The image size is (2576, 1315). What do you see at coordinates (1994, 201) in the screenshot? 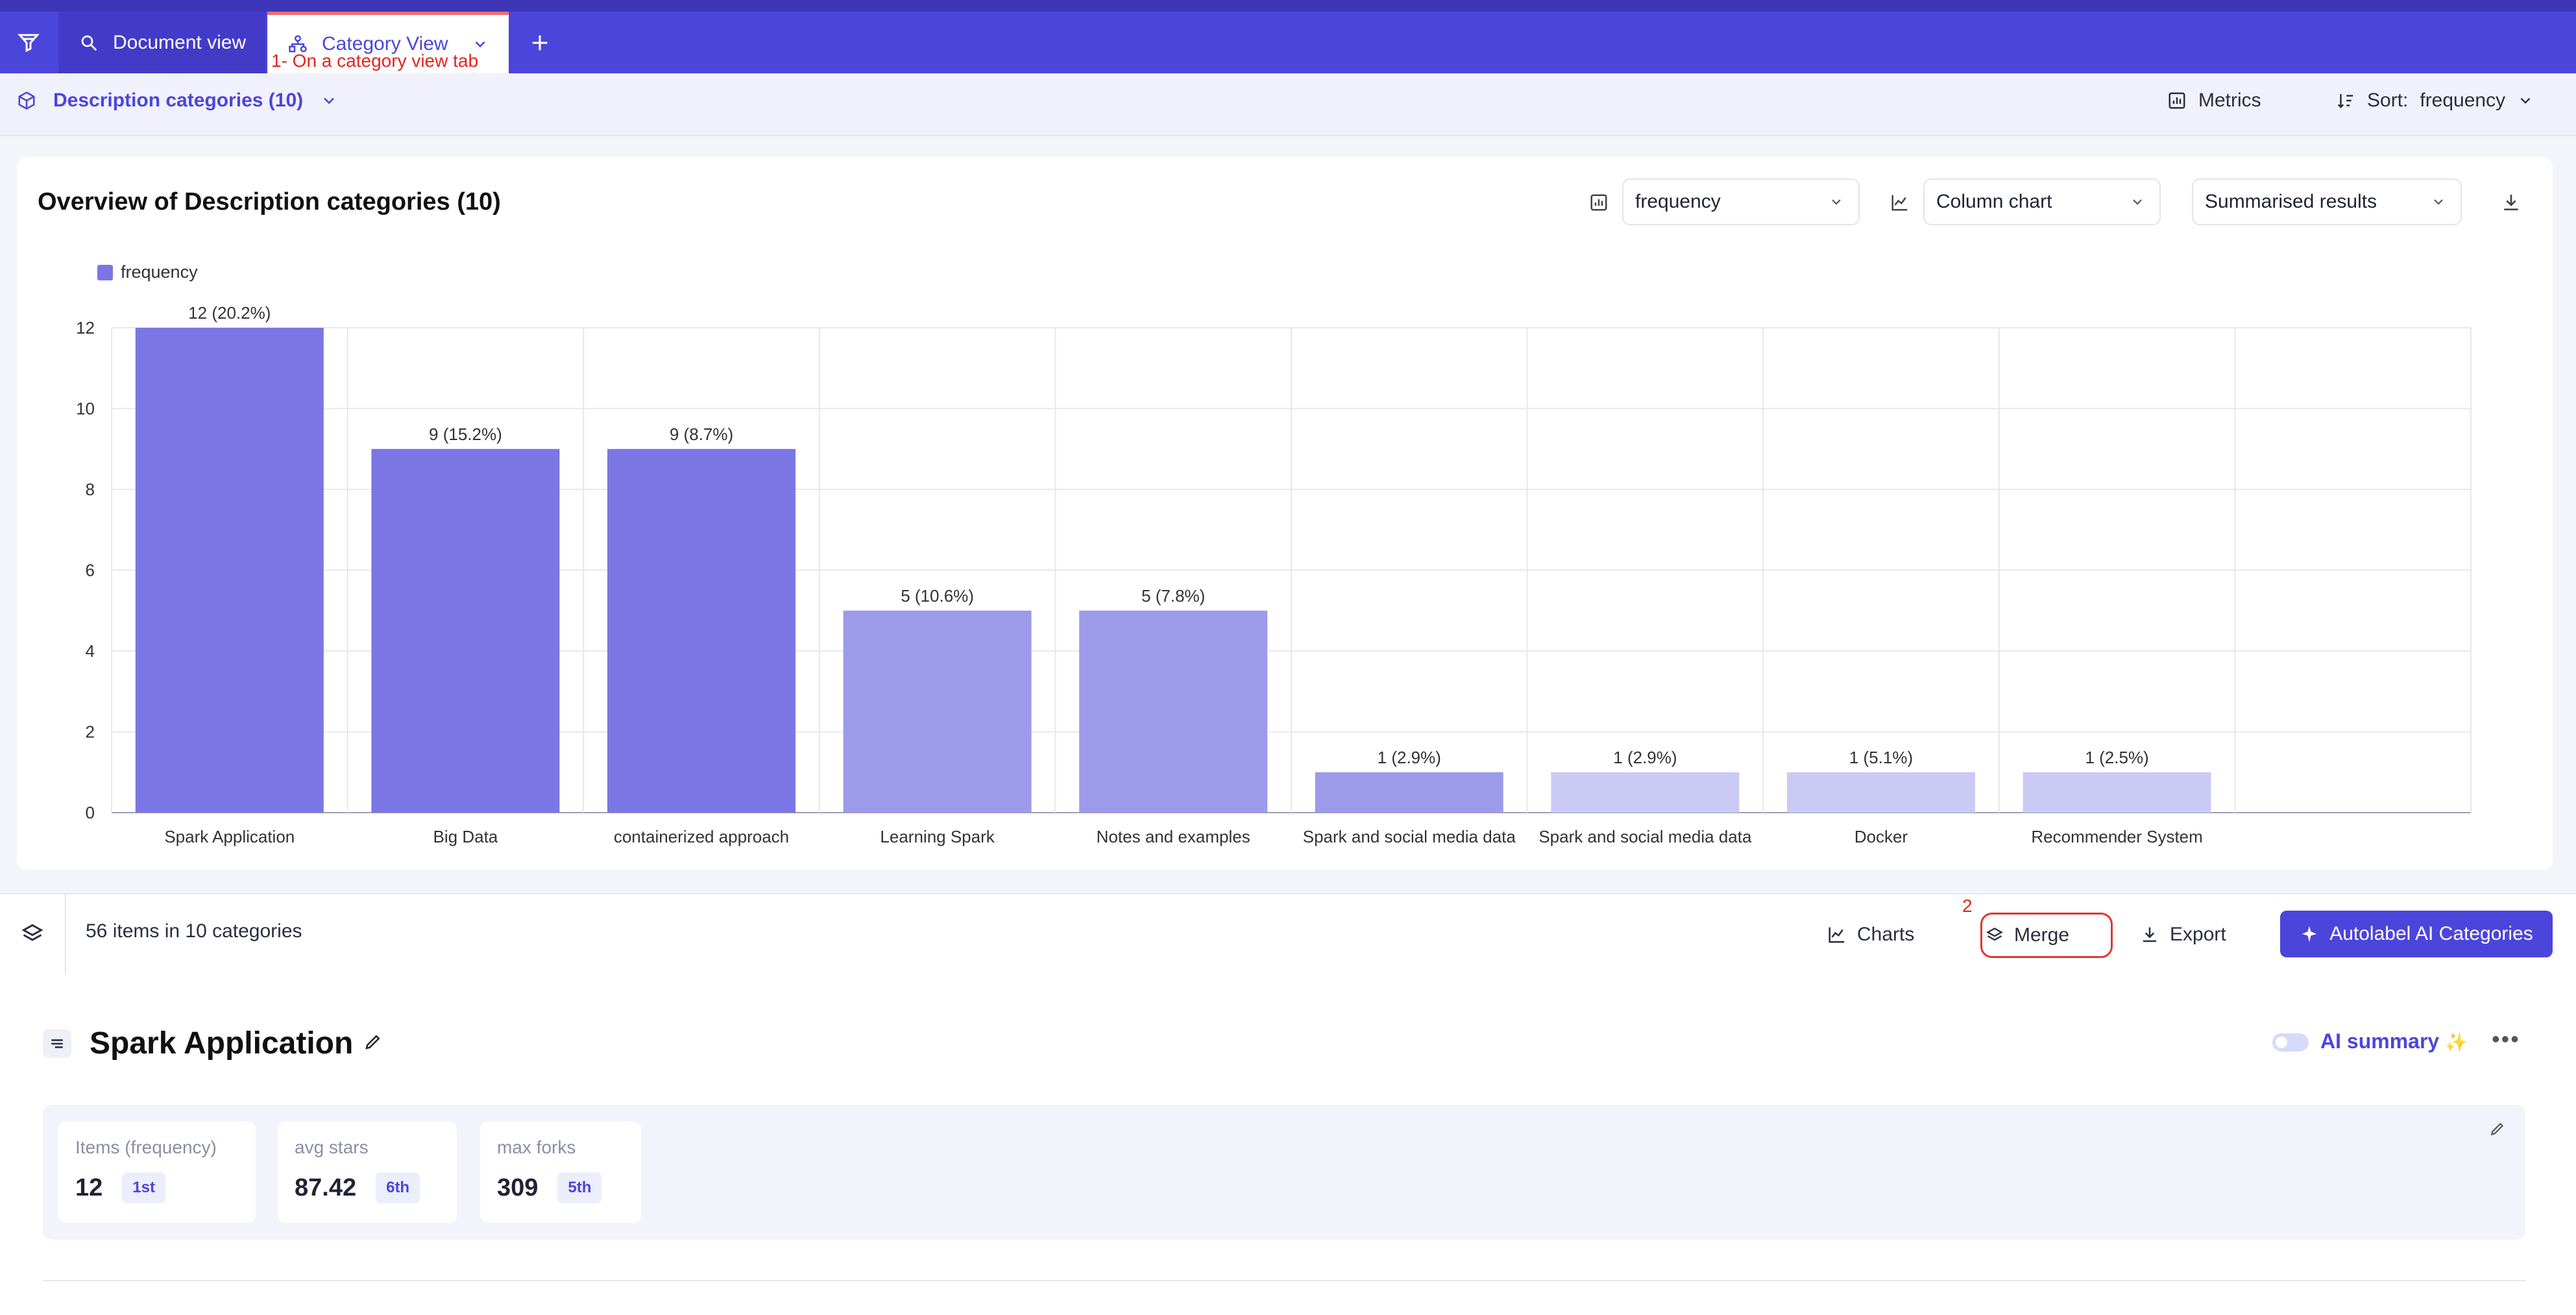
I see `chart-type-select-value: Column chart` at bounding box center [1994, 201].